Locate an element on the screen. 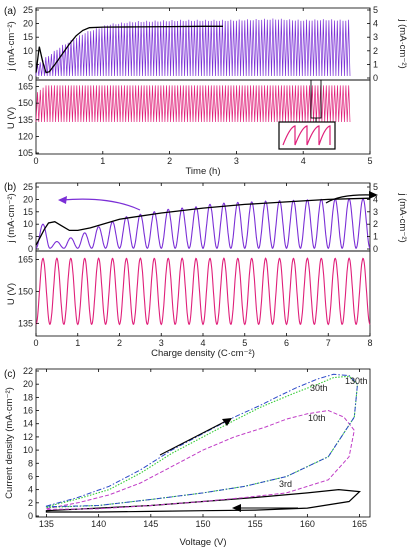  panel-a-voltage-ytick-label-135: 135 is located at coordinates (25, 120).